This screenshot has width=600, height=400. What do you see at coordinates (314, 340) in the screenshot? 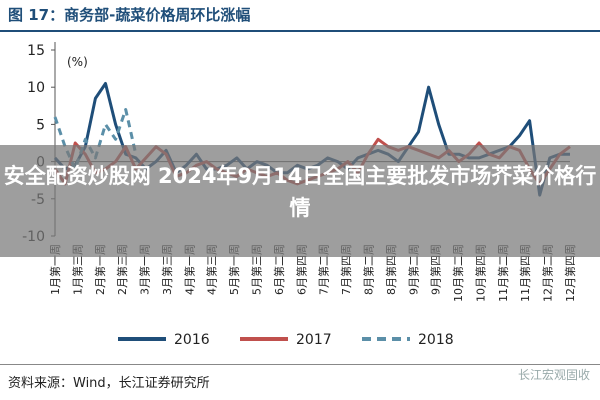
I see `legend-label-2017: 2017` at bounding box center [314, 340].